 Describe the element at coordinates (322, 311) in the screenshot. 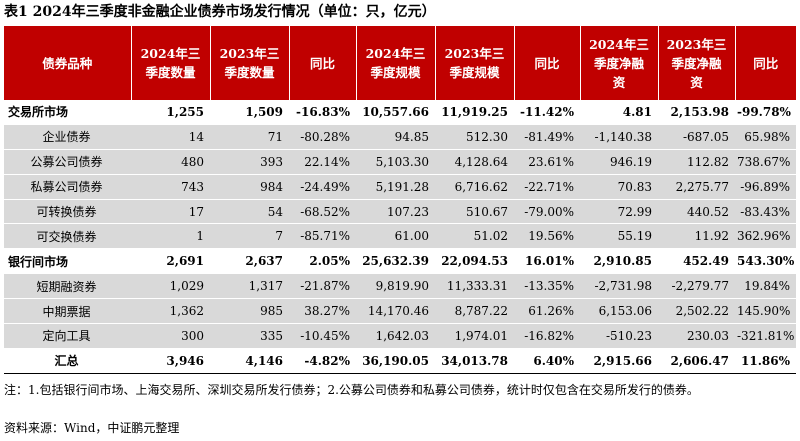

I see `value-cell: 38.27%` at that location.